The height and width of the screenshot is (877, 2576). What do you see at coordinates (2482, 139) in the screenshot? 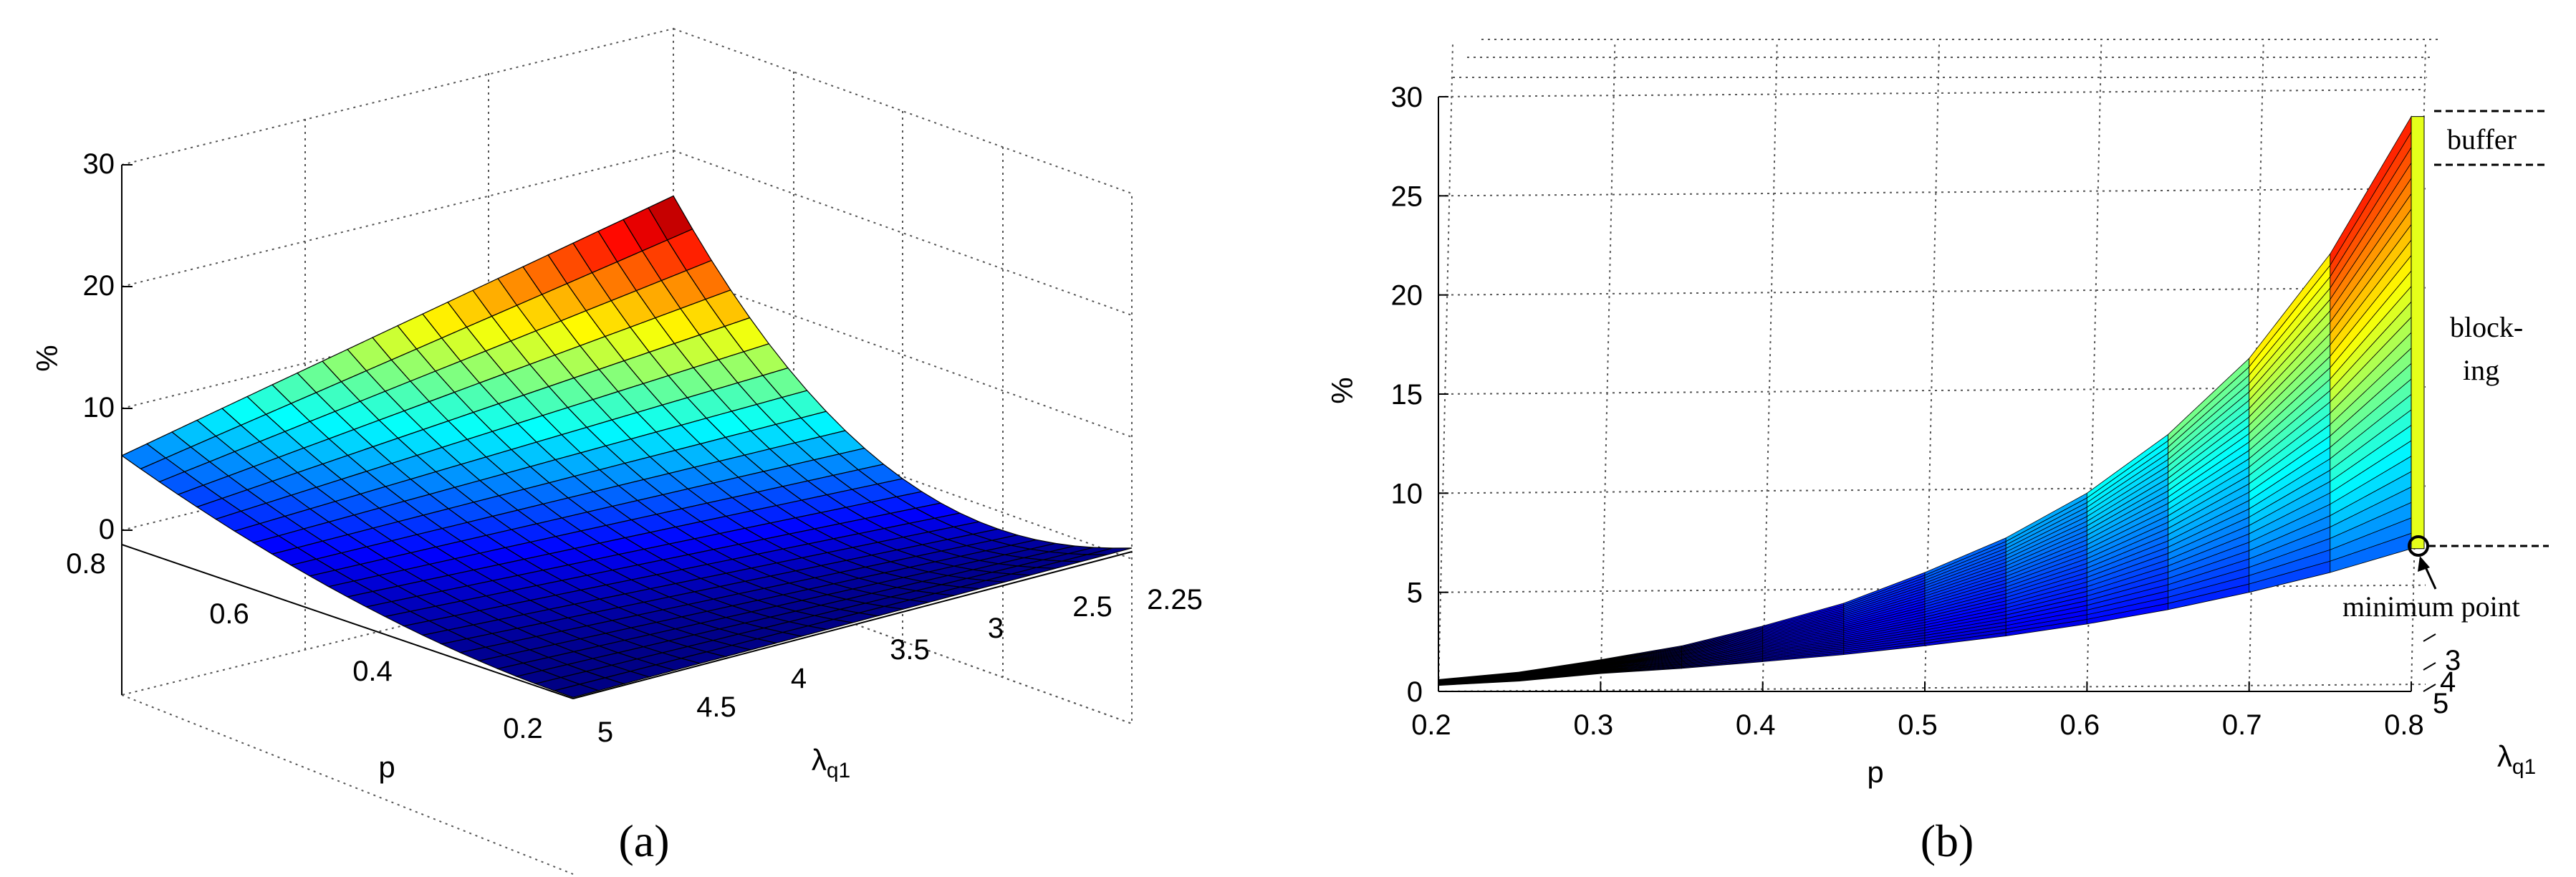
I see `buffer-label: buffer` at bounding box center [2482, 139].